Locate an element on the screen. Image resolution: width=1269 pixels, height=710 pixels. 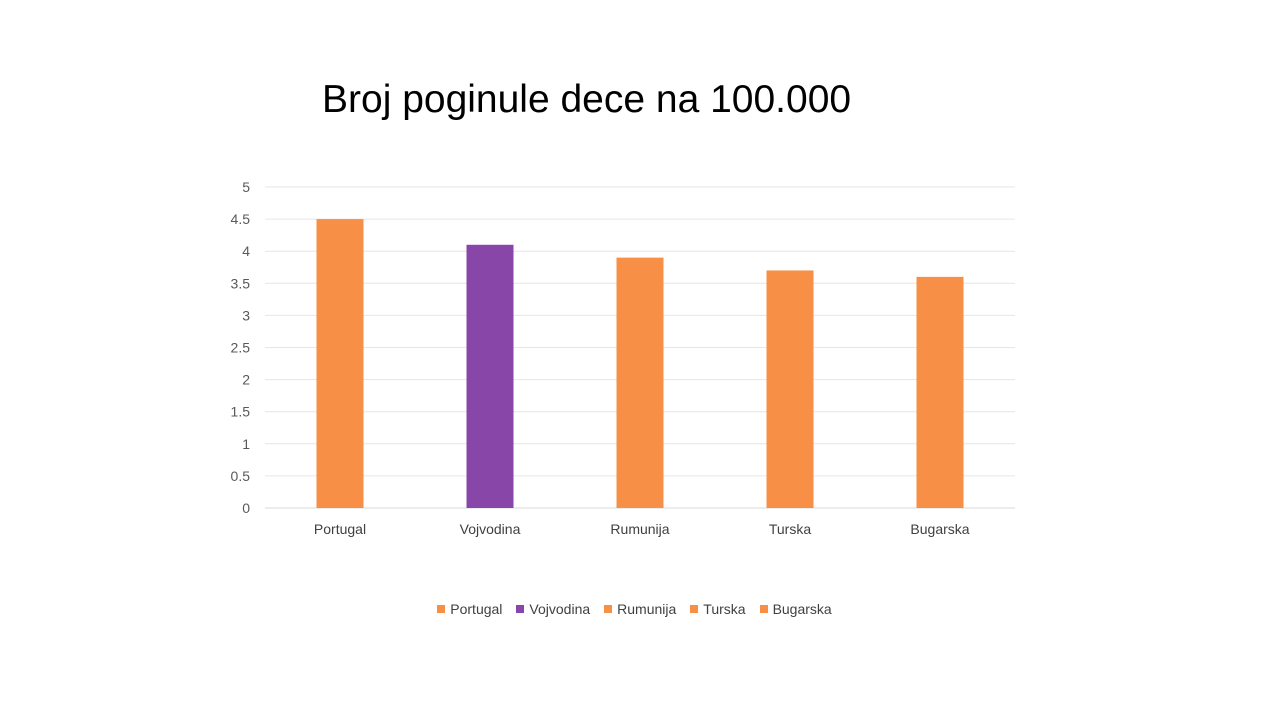
bar-bugarska is located at coordinates (940, 392).